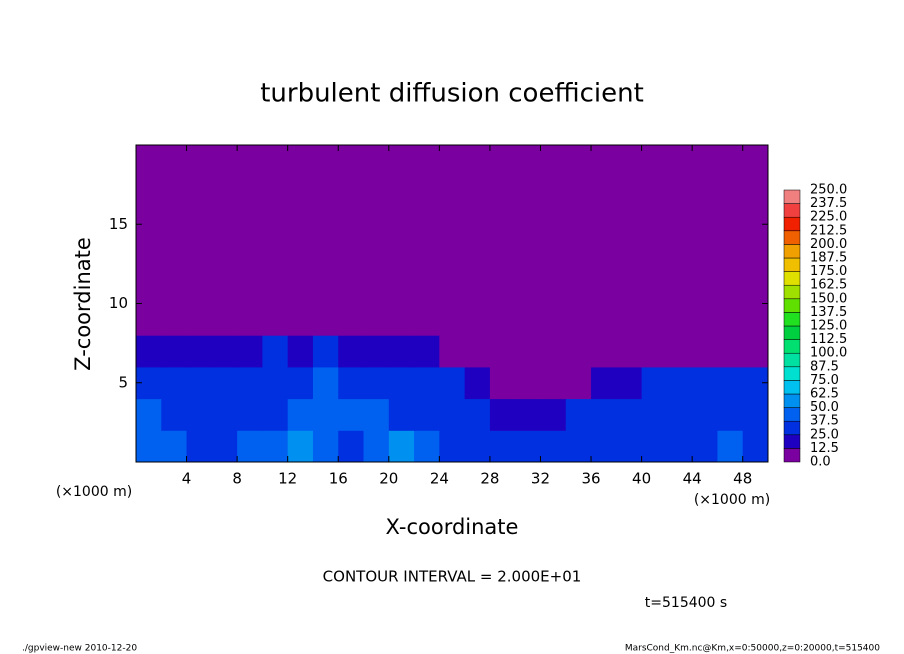  Describe the element at coordinates (828, 339) in the screenshot. I see `colorbar-label: 112.5` at that location.